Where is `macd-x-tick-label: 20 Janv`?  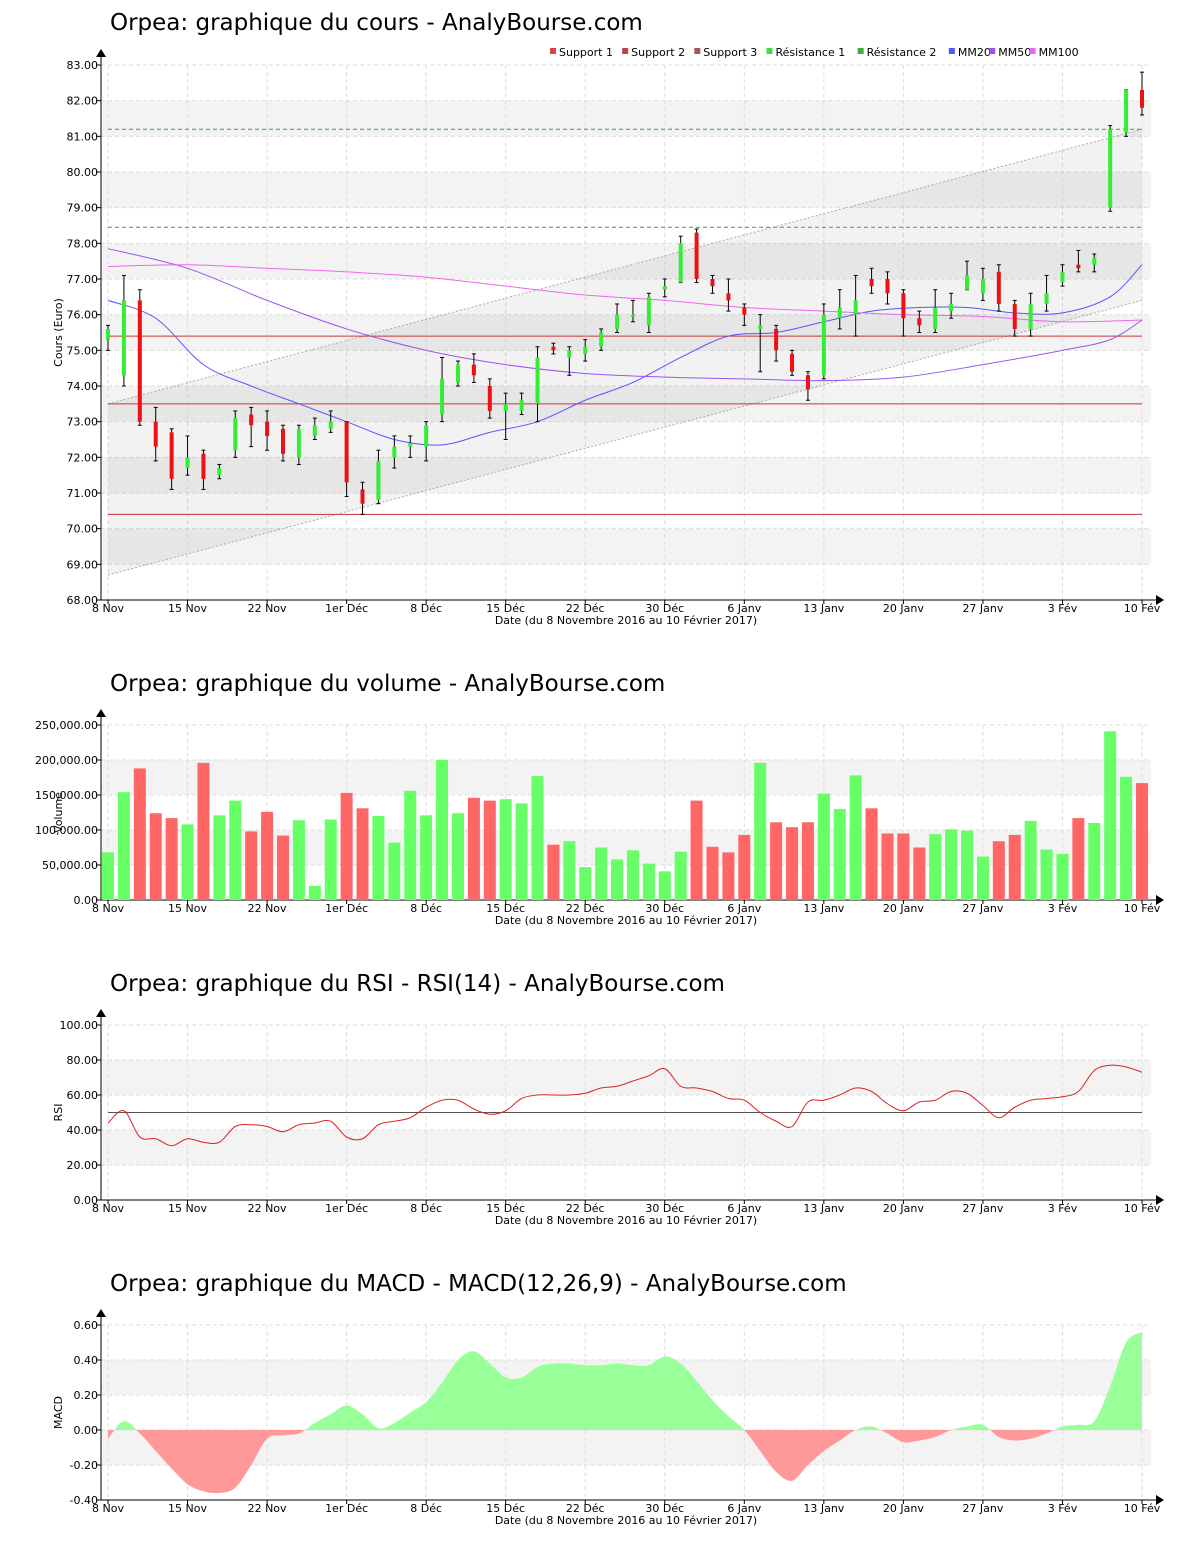 macd-x-tick-label: 20 Janv is located at coordinates (903, 1508).